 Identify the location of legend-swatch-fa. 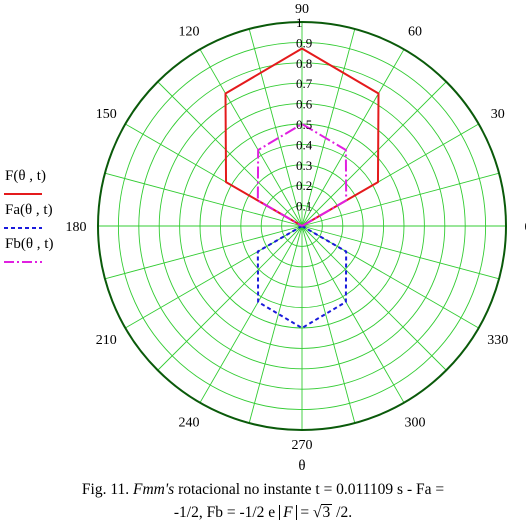
(23, 228).